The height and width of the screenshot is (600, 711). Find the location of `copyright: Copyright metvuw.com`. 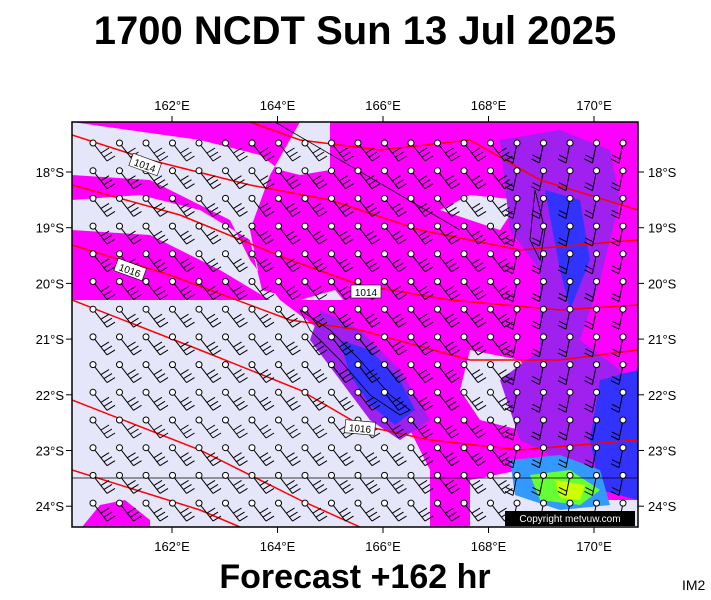

copyright: Copyright metvuw.com is located at coordinates (569, 519).